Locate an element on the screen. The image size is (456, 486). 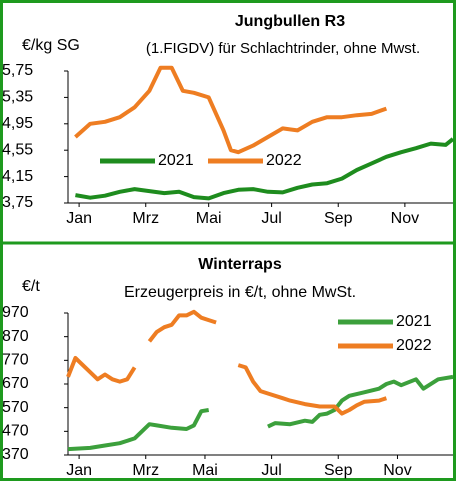
y-axis-label: €/kg SG is located at coordinates (51, 45).